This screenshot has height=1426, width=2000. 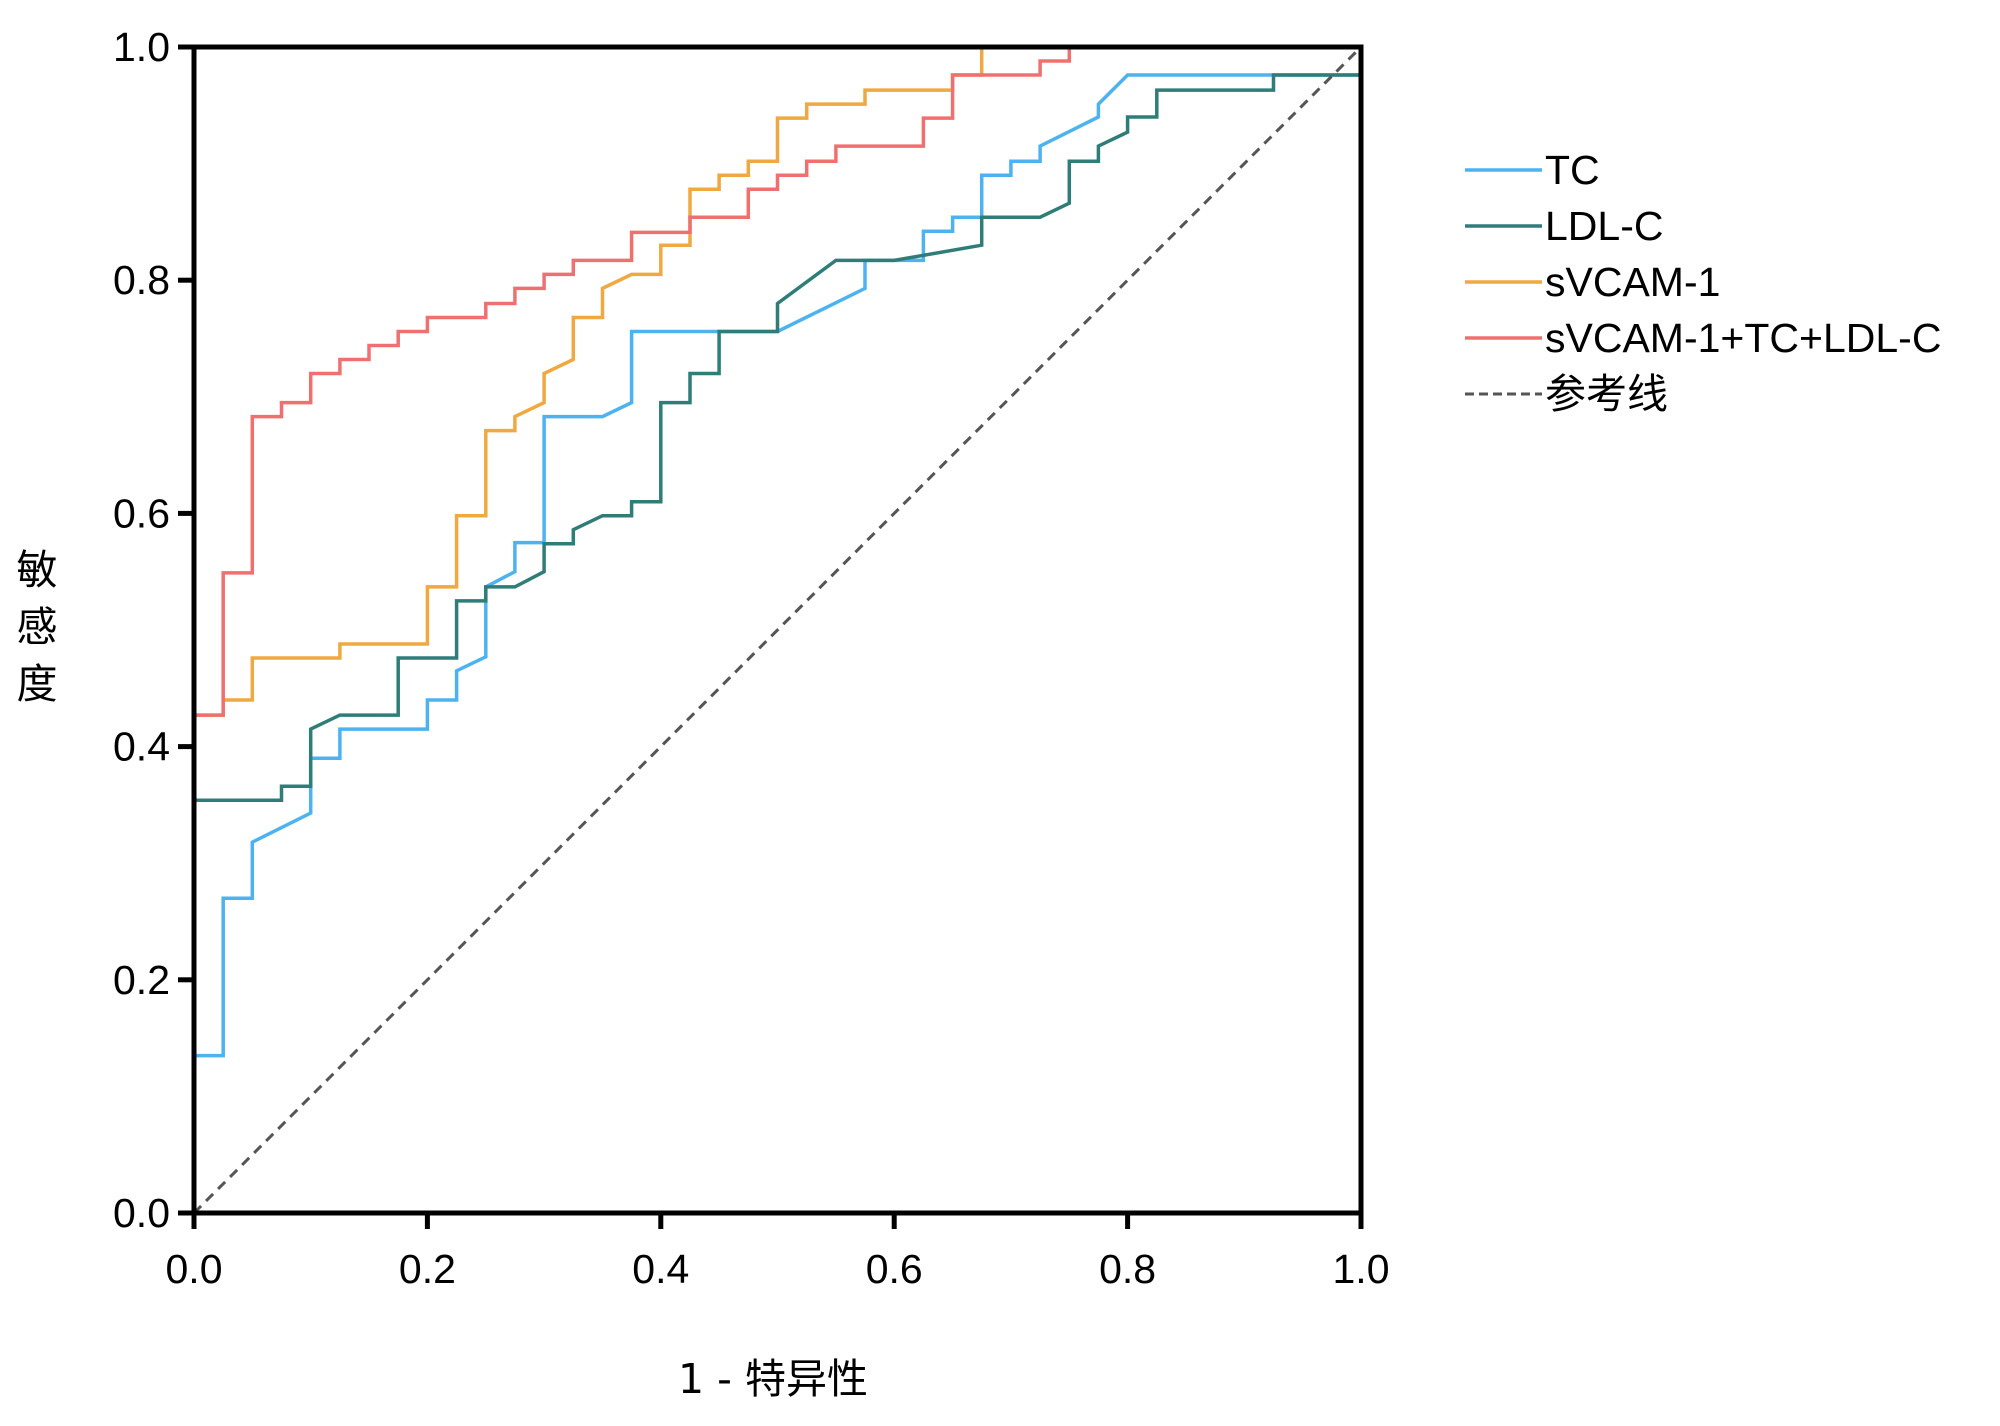 I want to click on legend-label: TC, so click(x=1572, y=170).